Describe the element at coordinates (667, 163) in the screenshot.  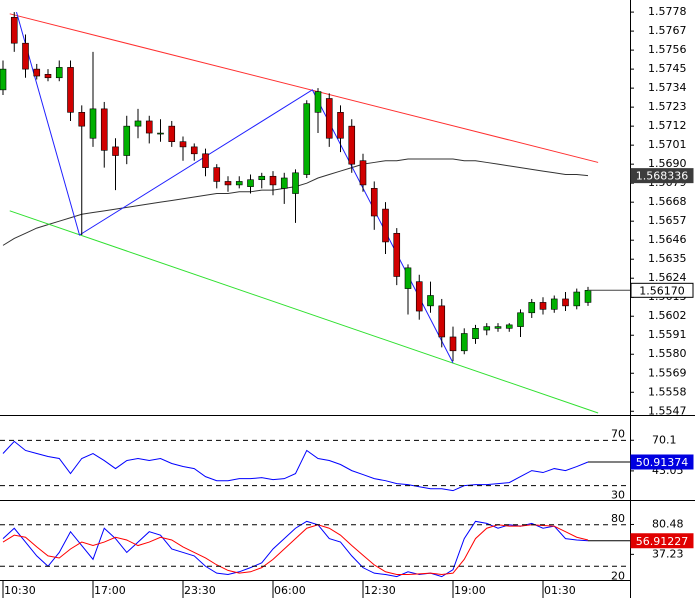
I see `y-tick-label: 1.5690` at that location.